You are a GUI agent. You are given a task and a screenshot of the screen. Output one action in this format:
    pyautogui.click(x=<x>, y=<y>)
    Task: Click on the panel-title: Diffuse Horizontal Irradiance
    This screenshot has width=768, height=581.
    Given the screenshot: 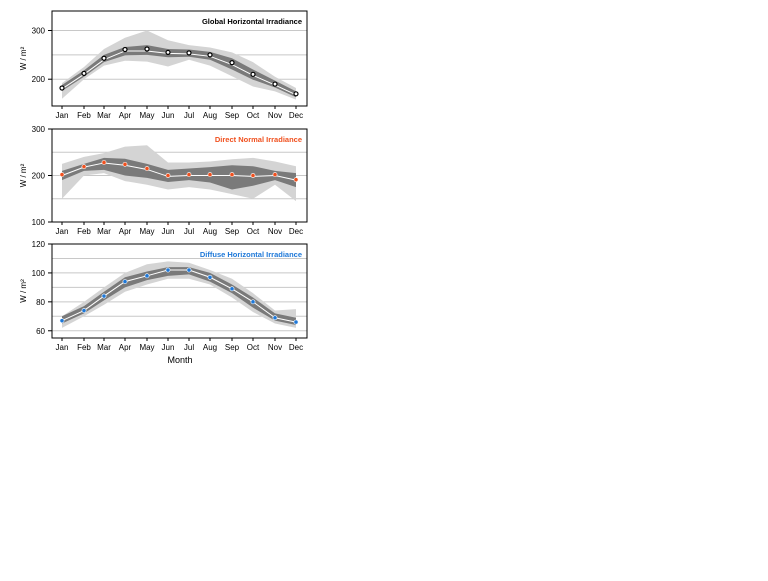 What is the action you would take?
    pyautogui.click(x=251, y=254)
    